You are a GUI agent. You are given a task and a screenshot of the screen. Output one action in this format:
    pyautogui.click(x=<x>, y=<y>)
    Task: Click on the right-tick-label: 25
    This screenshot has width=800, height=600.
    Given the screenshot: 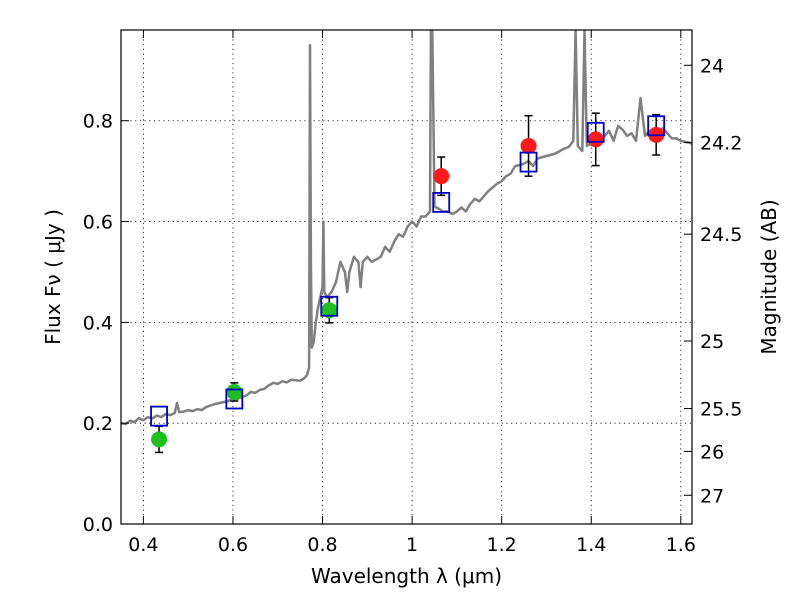 What is the action you would take?
    pyautogui.click(x=712, y=342)
    